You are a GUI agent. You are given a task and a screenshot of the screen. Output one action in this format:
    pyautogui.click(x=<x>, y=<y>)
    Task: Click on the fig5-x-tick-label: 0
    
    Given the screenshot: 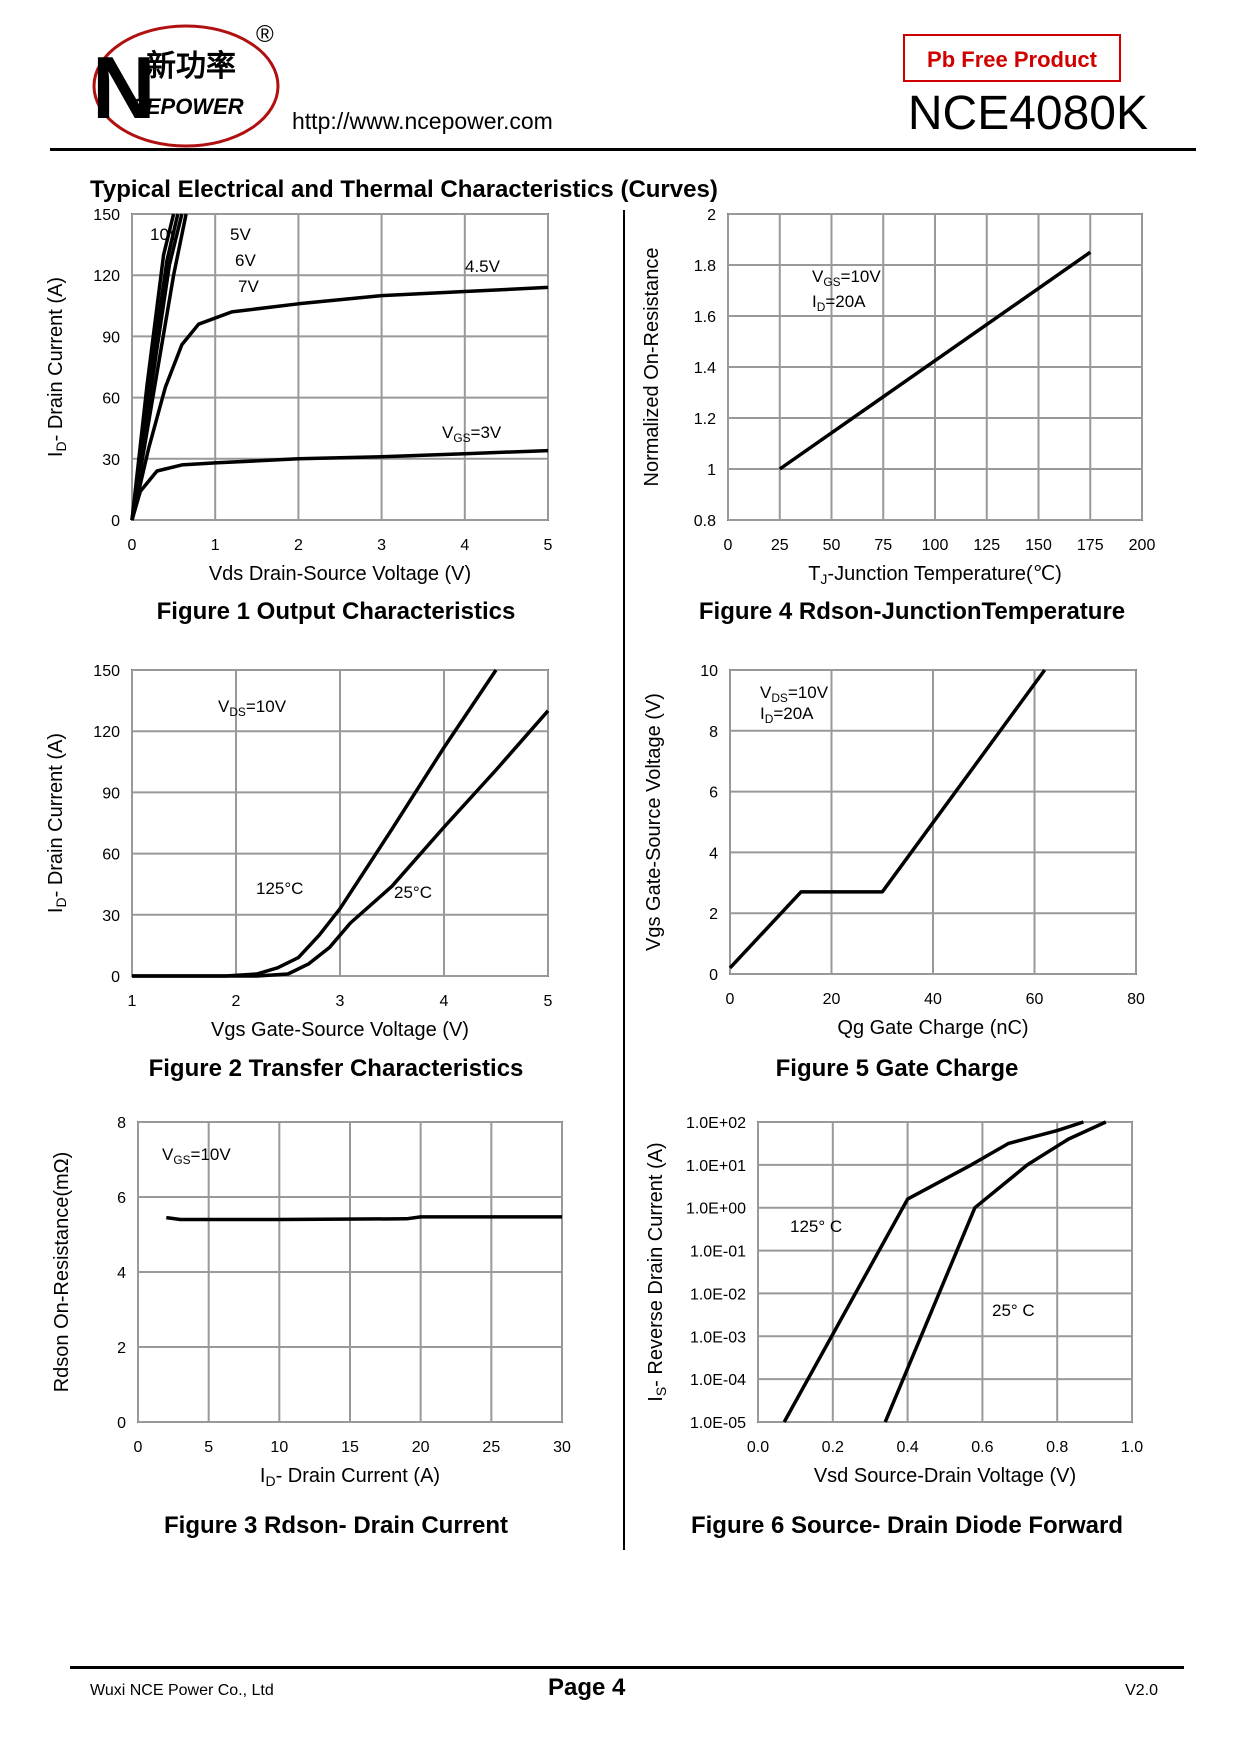 What is the action you would take?
    pyautogui.click(x=730, y=999)
    